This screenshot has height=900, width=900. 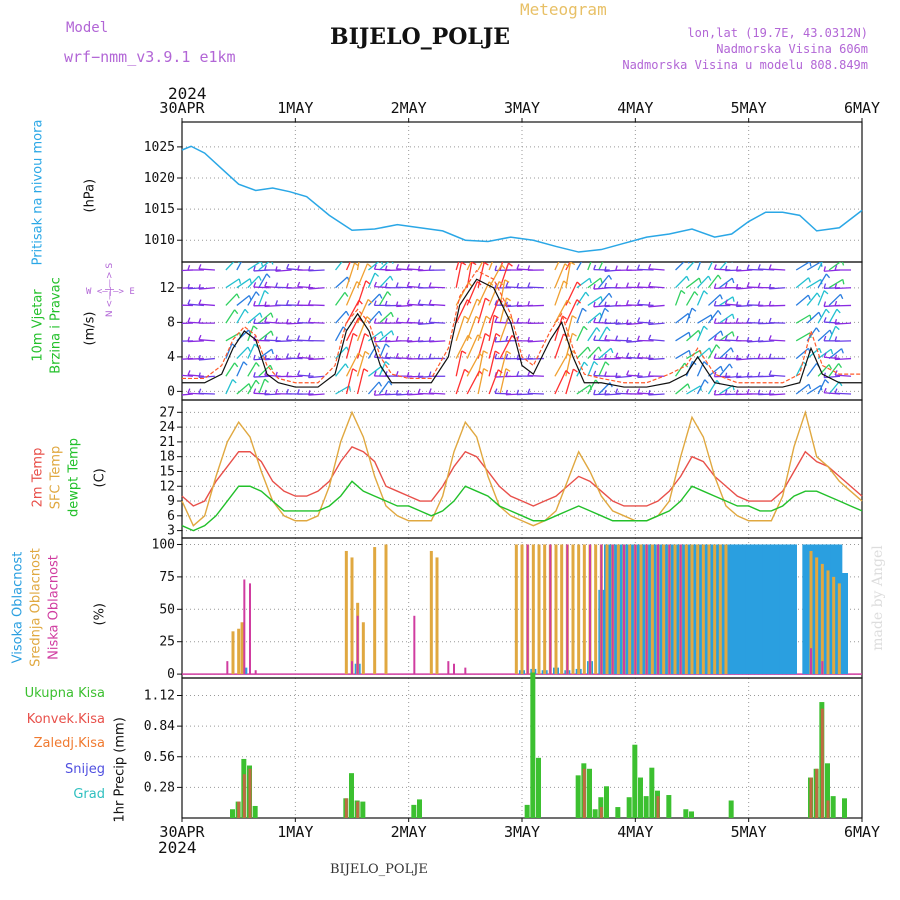 What do you see at coordinates (163, 544) in the screenshot?
I see `cloud-ytick-label: 100` at bounding box center [163, 544].